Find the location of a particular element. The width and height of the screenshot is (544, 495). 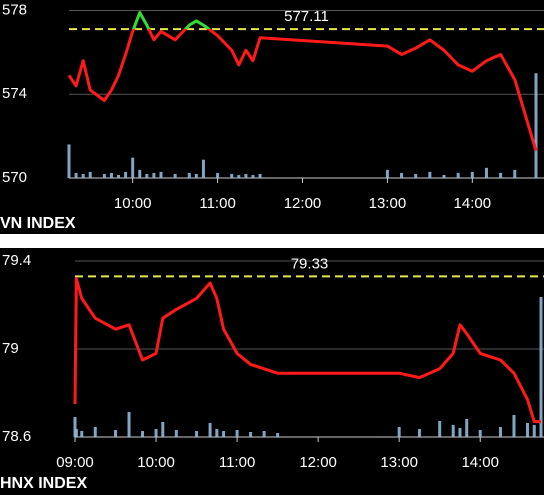

y-tick-label: 79.4 is located at coordinates (16, 260).